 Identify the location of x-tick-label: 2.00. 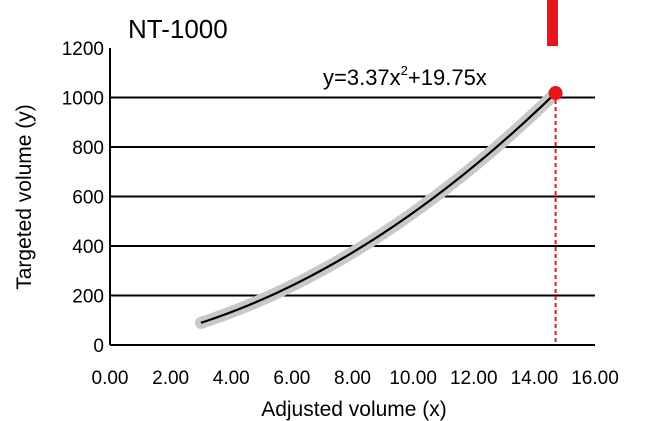
(170, 378).